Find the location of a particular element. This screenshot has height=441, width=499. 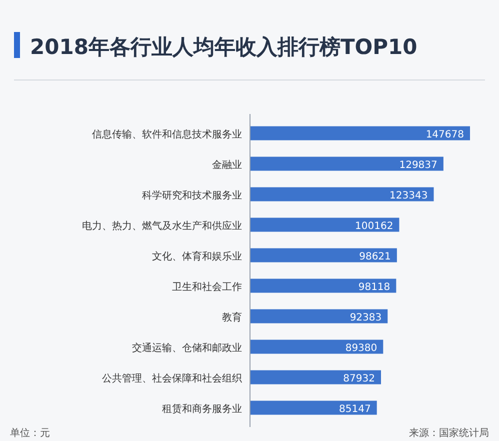

y-tick-label: 电力、热力、燃气及水生产和供应业 is located at coordinates (162, 226).